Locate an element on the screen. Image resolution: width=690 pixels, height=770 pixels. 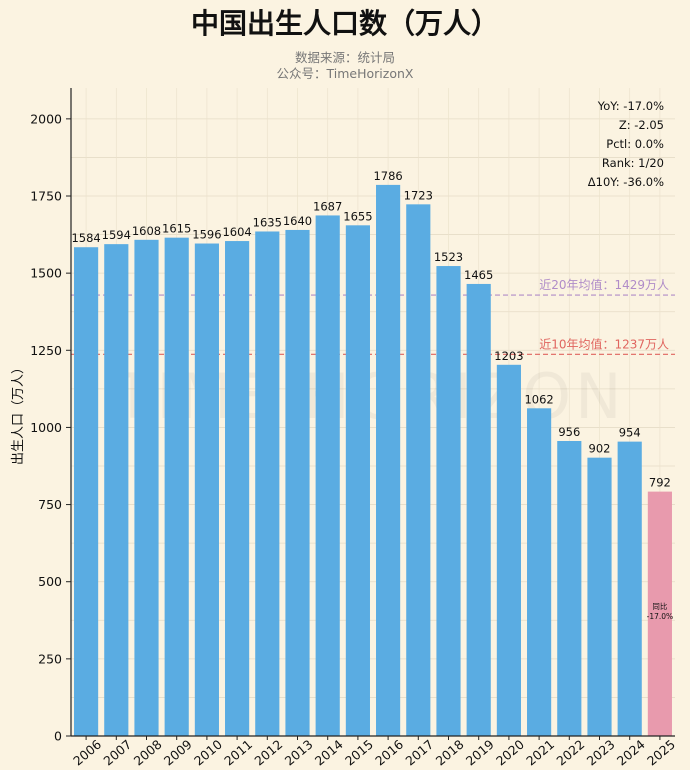
bar-2023 is located at coordinates (599, 596).